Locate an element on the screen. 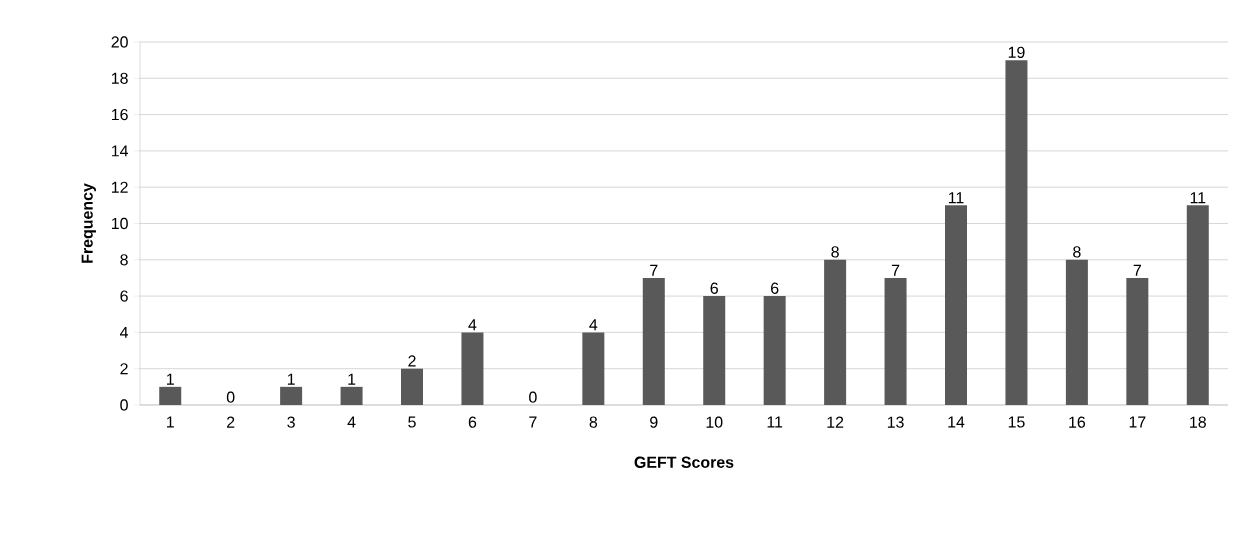 Image resolution: width=1252 pixels, height=541 pixels. x-tick-label: 7 is located at coordinates (533, 422).